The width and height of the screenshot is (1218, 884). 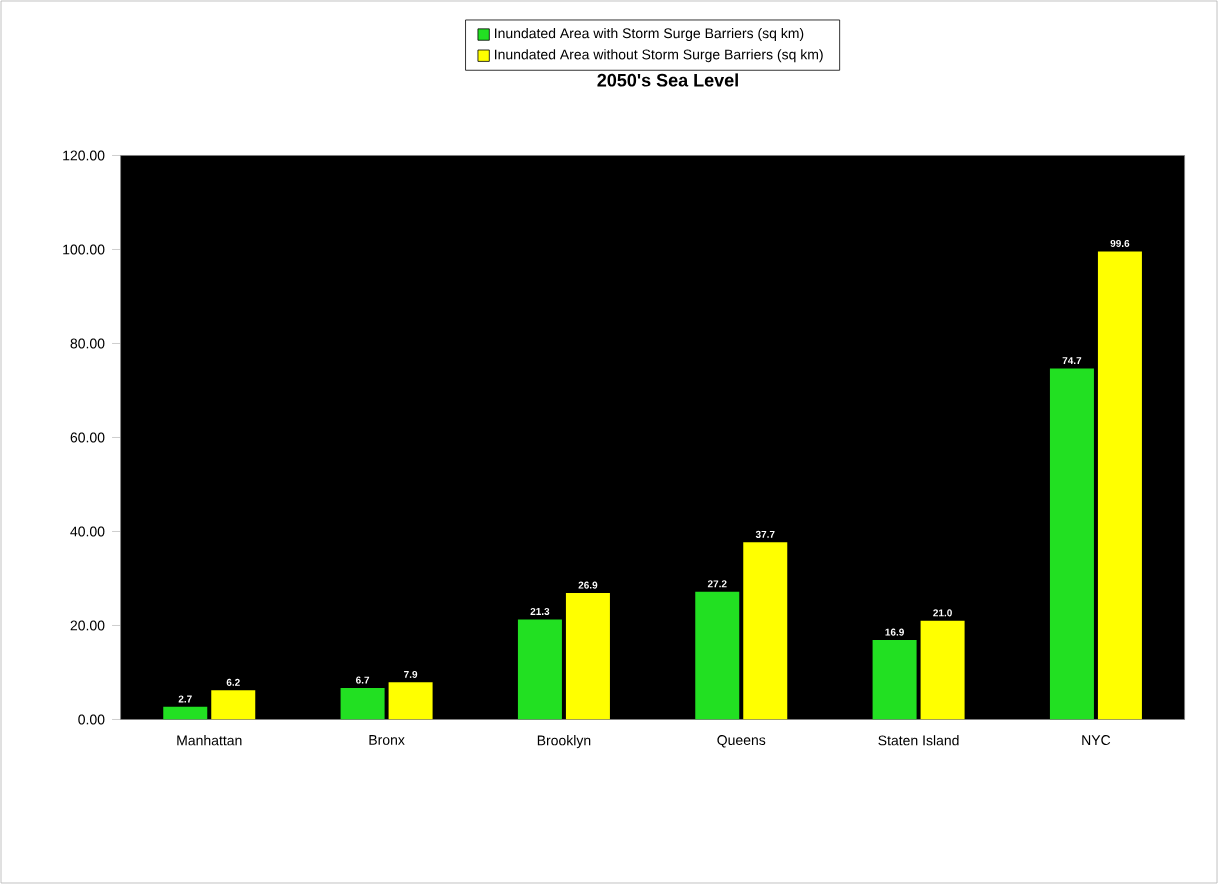 What do you see at coordinates (667, 80) in the screenshot?
I see `chart-title: 2050's Sea Level` at bounding box center [667, 80].